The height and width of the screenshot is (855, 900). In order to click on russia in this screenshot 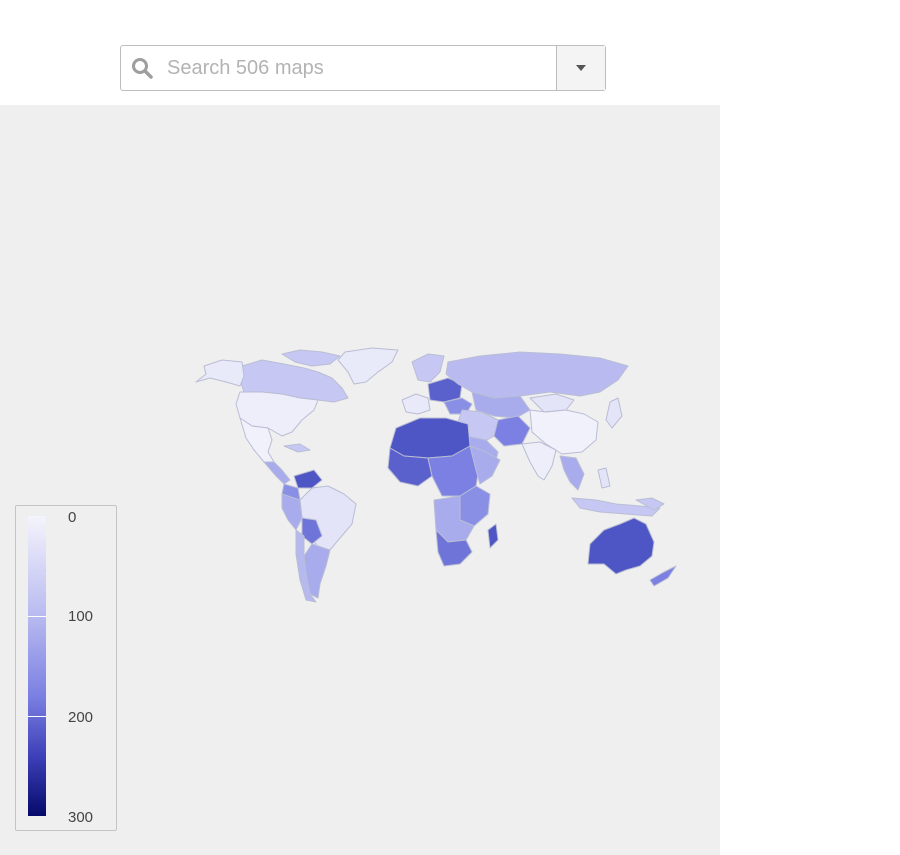, I will do `click(537, 375)`.